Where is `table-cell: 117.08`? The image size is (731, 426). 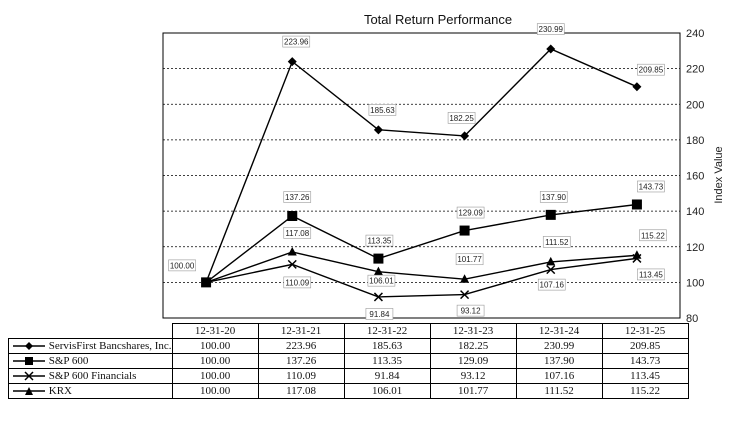
table-cell: 117.08 is located at coordinates (301, 391).